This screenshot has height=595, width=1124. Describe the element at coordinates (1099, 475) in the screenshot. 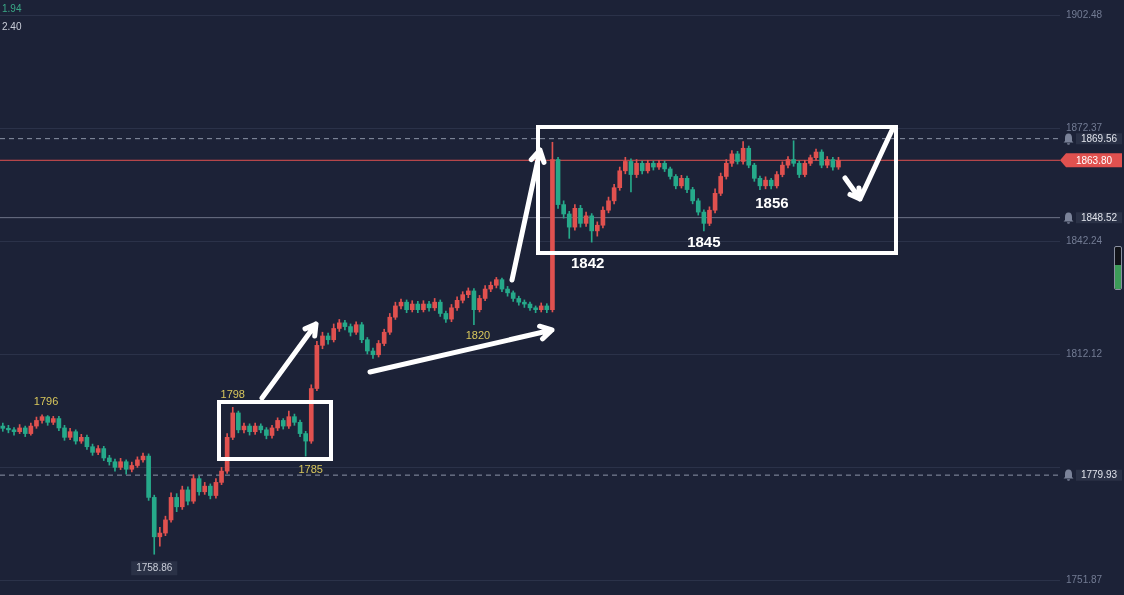

I see `ref-line-label: 1779.93` at that location.